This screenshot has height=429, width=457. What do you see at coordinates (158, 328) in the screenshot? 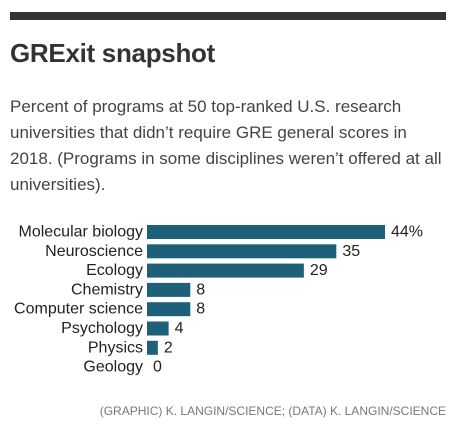
I see `bar-psychology` at bounding box center [158, 328].